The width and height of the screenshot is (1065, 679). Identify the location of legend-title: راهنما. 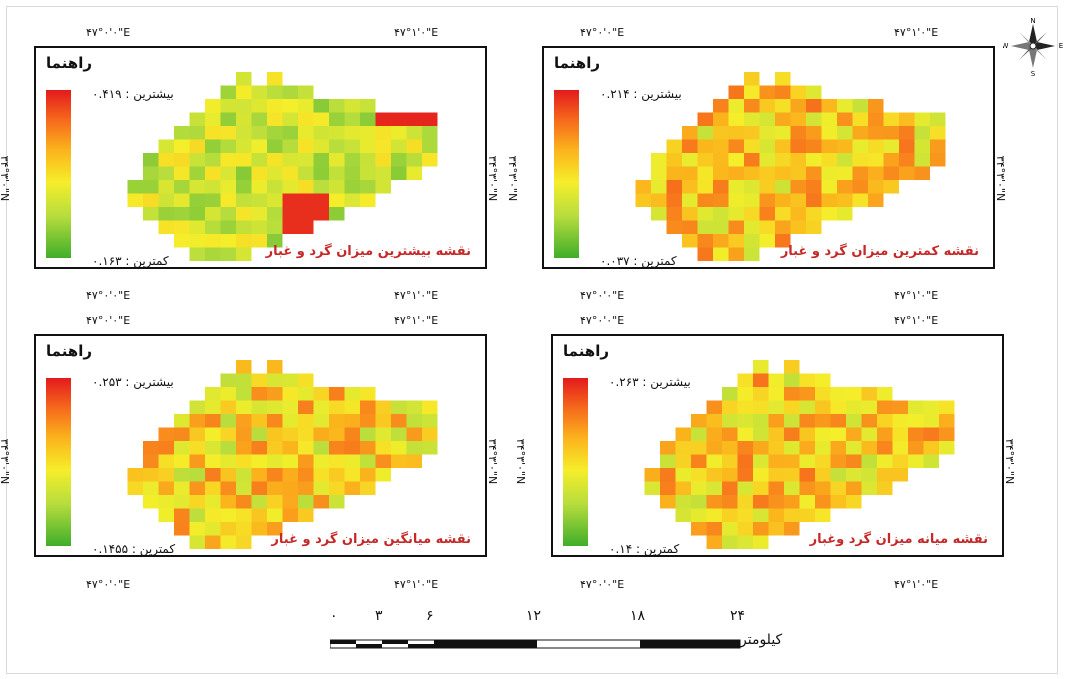
(586, 351).